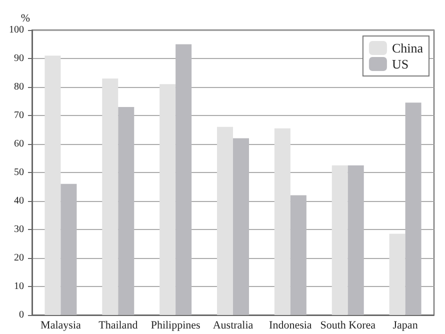  Describe the element at coordinates (16, 30) in the screenshot. I see `y-tick-label: 100` at that location.